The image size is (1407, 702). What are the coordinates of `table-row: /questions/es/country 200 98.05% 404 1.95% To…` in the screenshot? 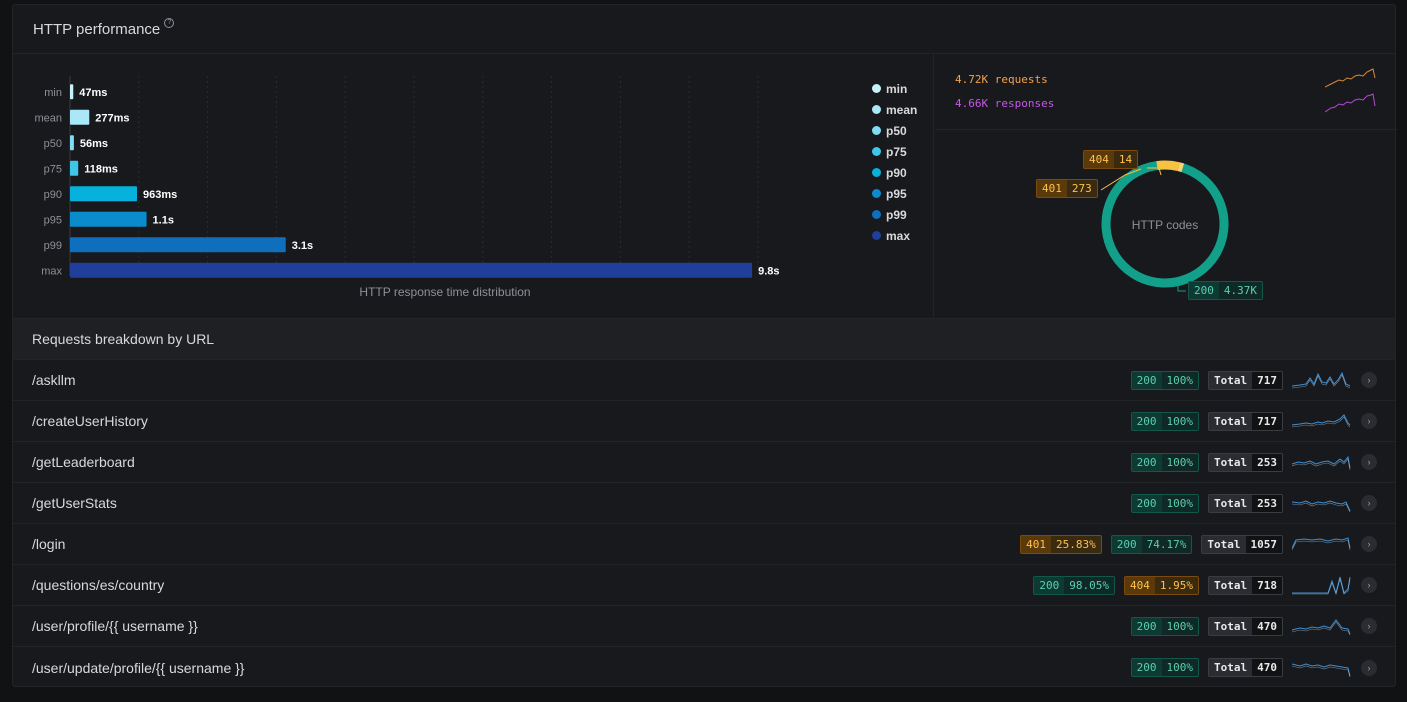 It's located at (704, 585).